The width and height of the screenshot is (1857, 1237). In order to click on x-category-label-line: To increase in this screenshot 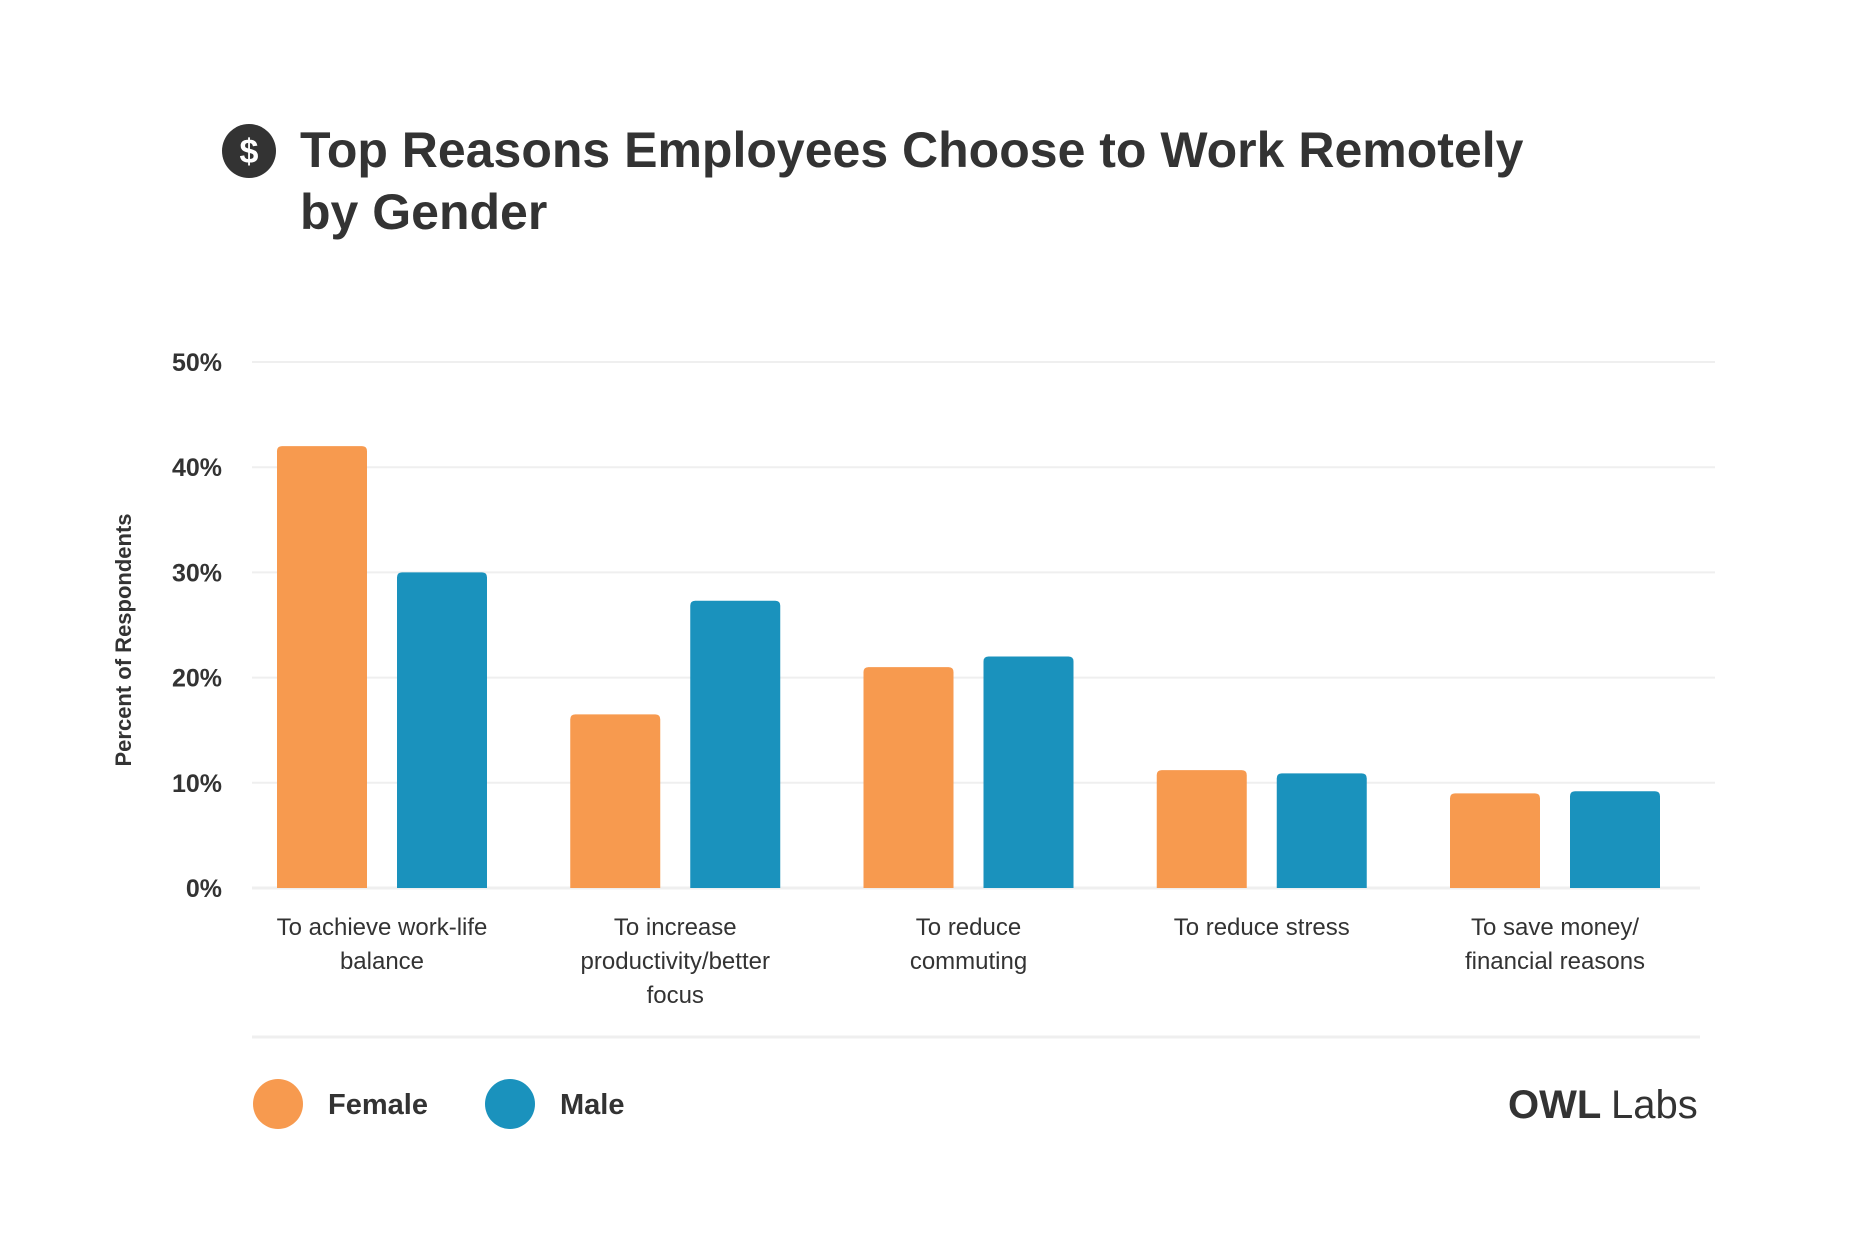, I will do `click(675, 927)`.